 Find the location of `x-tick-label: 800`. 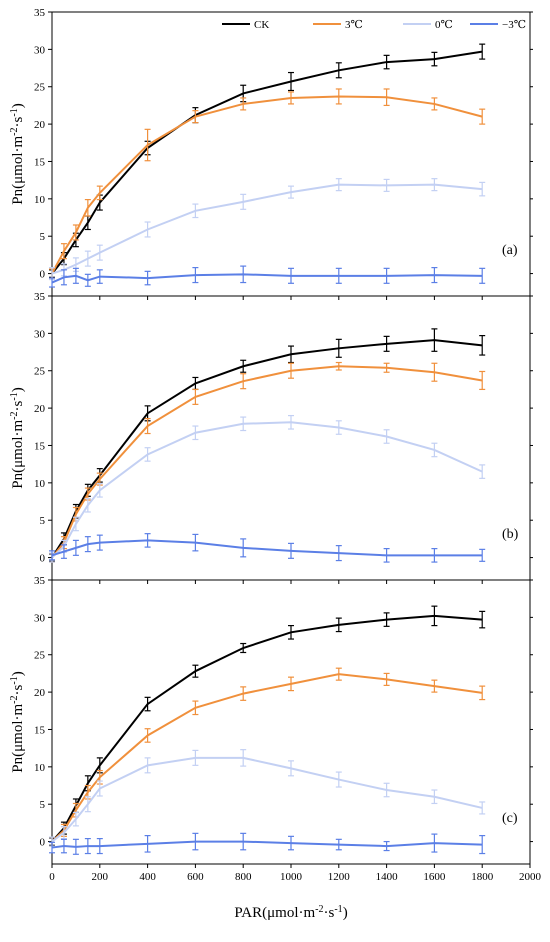

x-tick-label: 800 is located at coordinates (243, 877).